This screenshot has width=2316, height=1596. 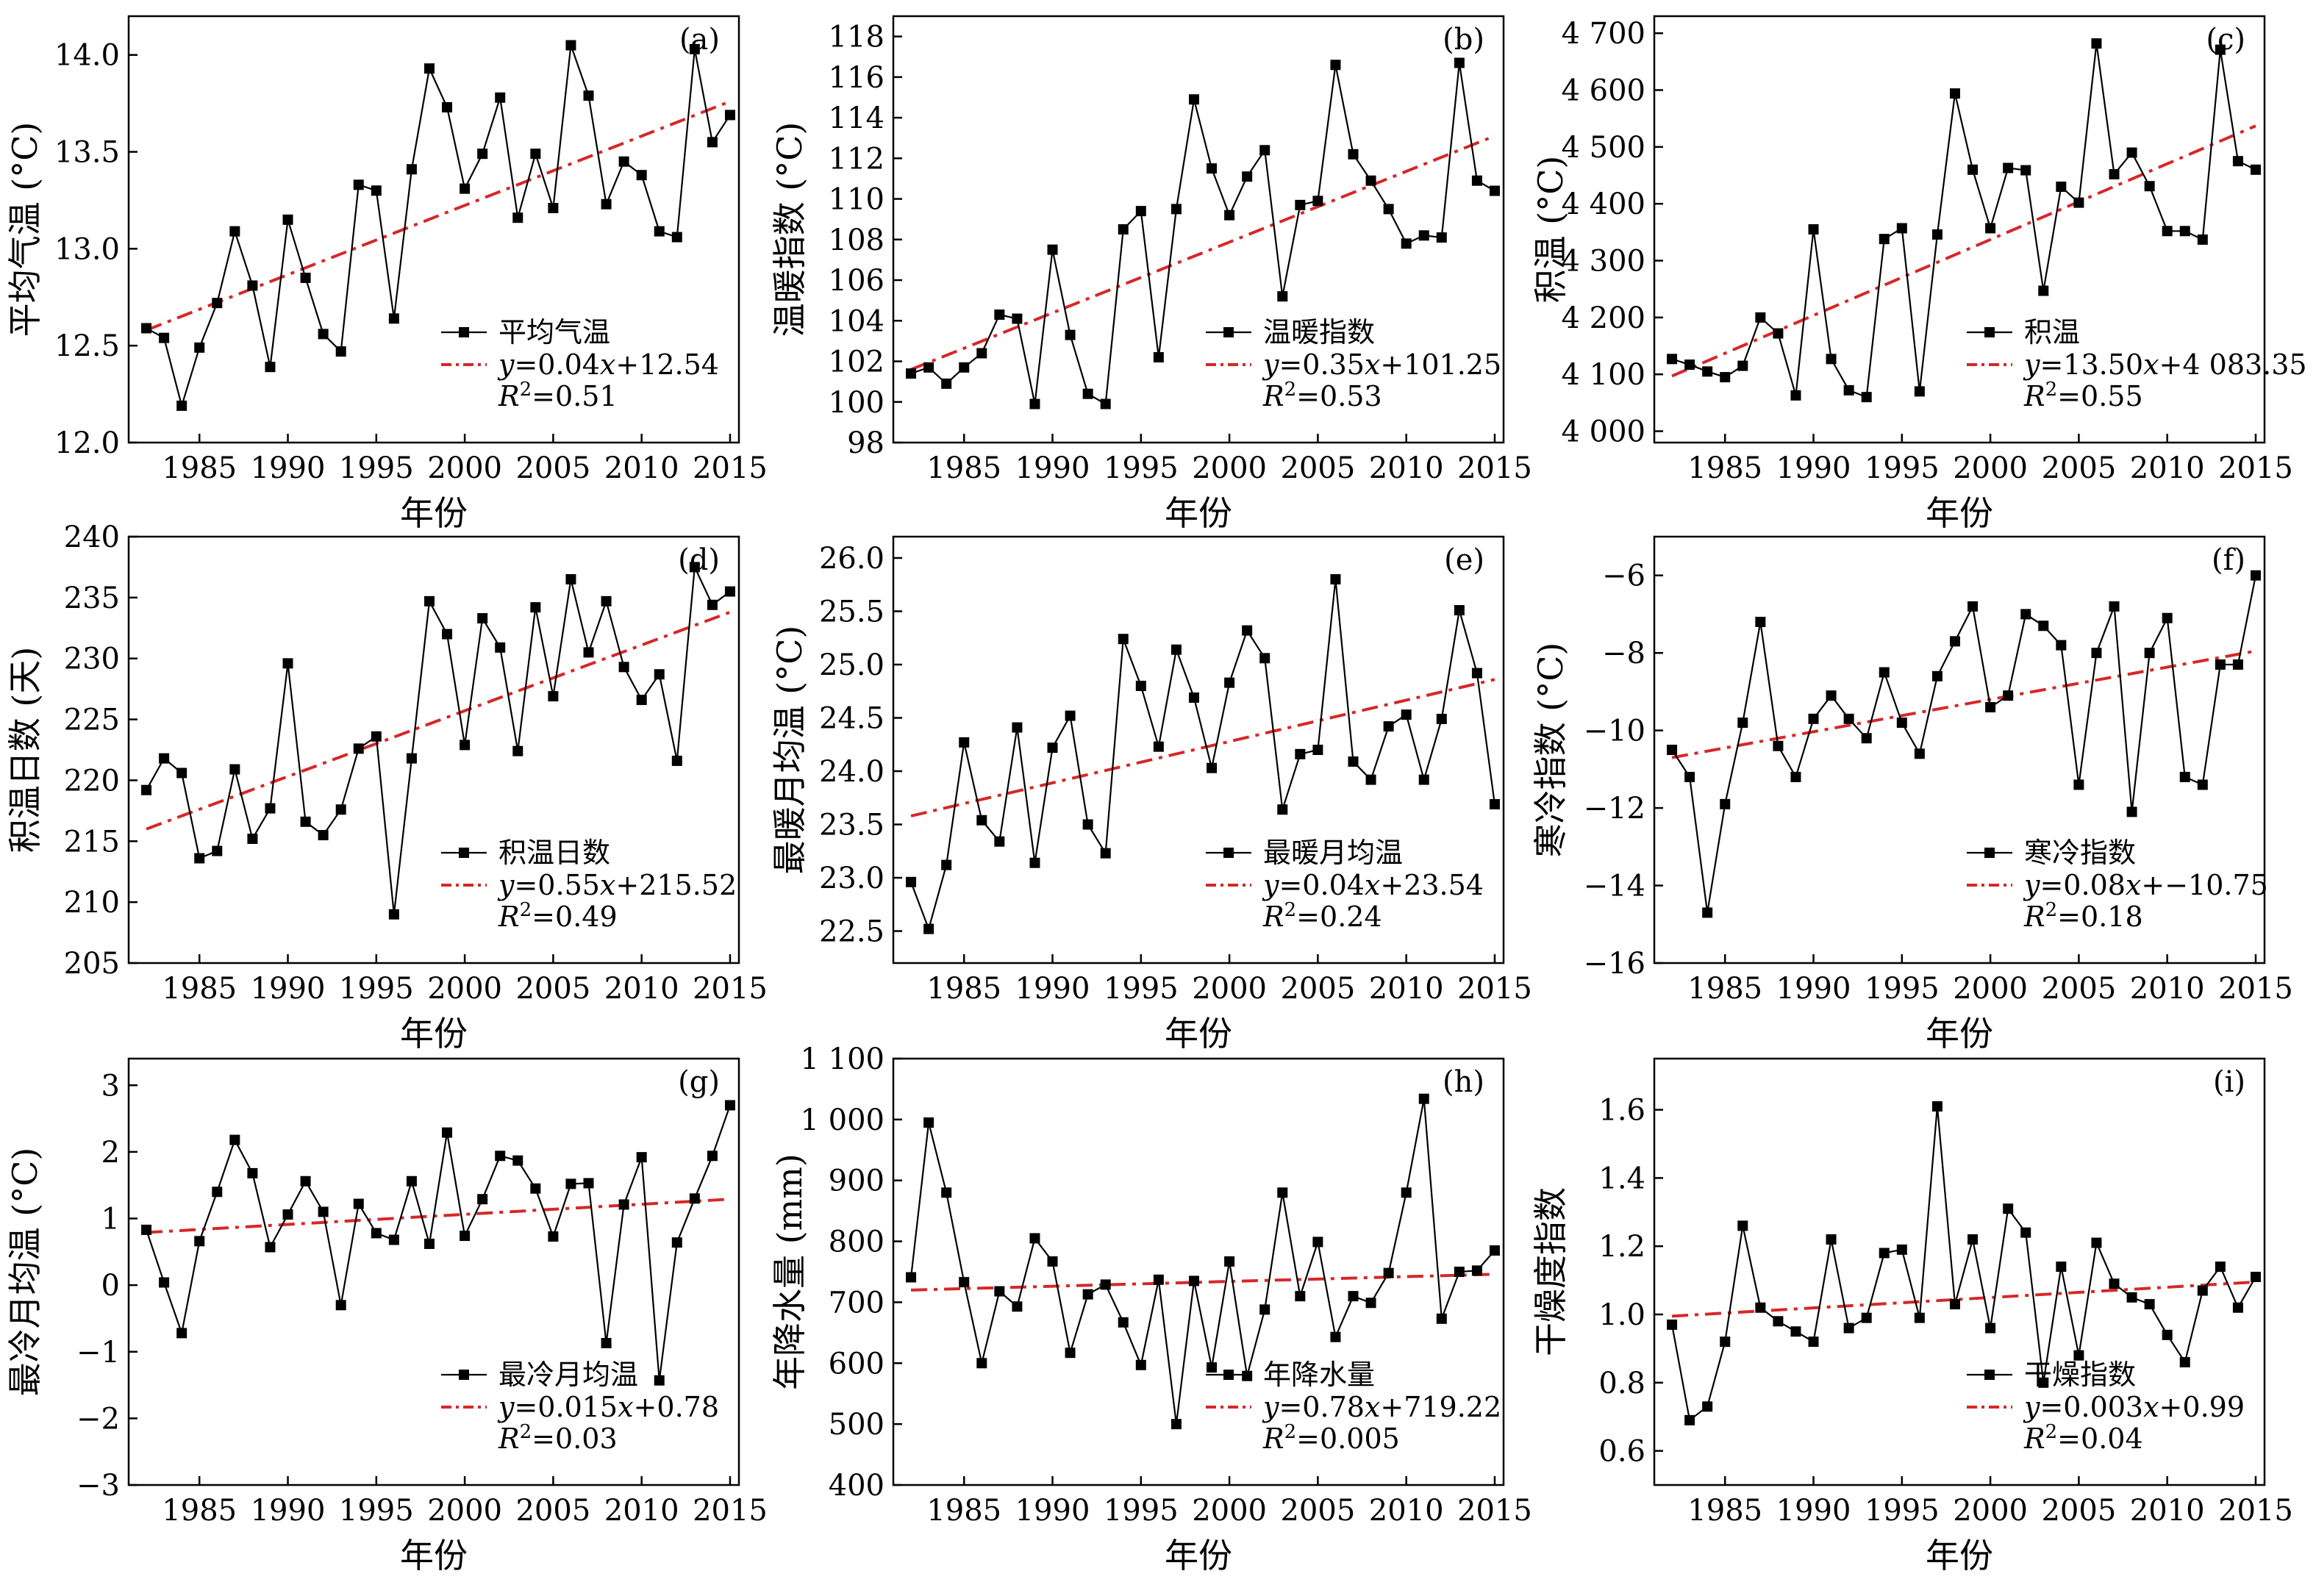 I want to click on y-tick-label: 13.0, so click(x=87, y=249).